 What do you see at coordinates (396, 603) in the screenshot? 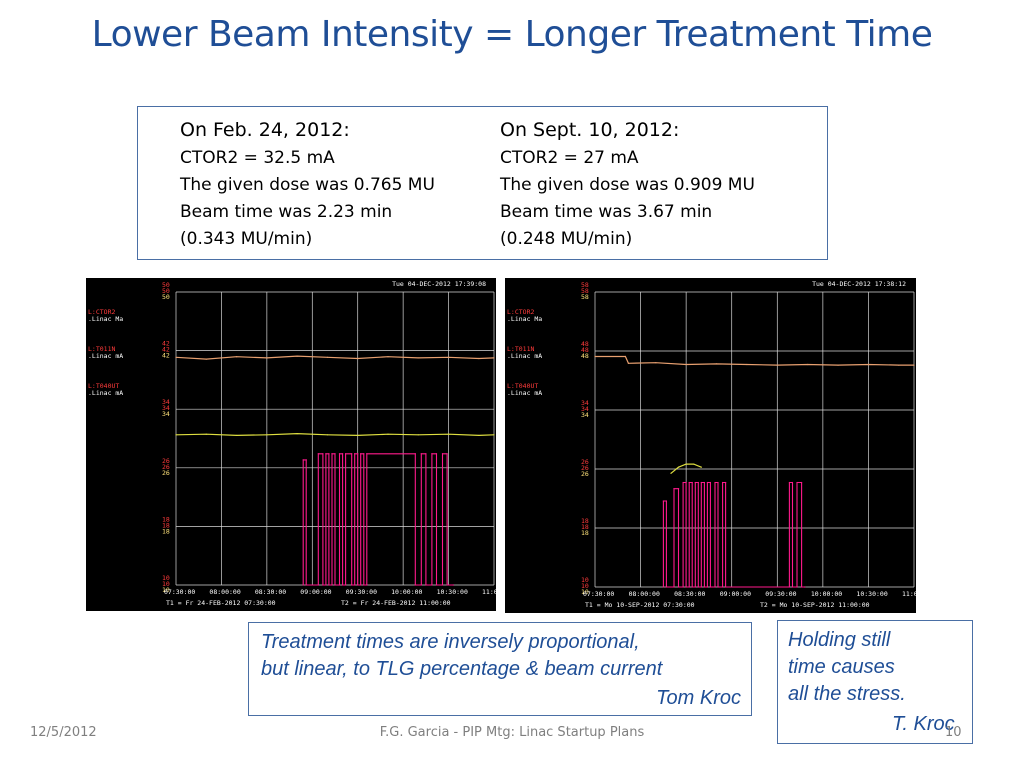
I see `t2-label: T2 = Fr 24-FEB-2012 11:00:00` at bounding box center [396, 603].